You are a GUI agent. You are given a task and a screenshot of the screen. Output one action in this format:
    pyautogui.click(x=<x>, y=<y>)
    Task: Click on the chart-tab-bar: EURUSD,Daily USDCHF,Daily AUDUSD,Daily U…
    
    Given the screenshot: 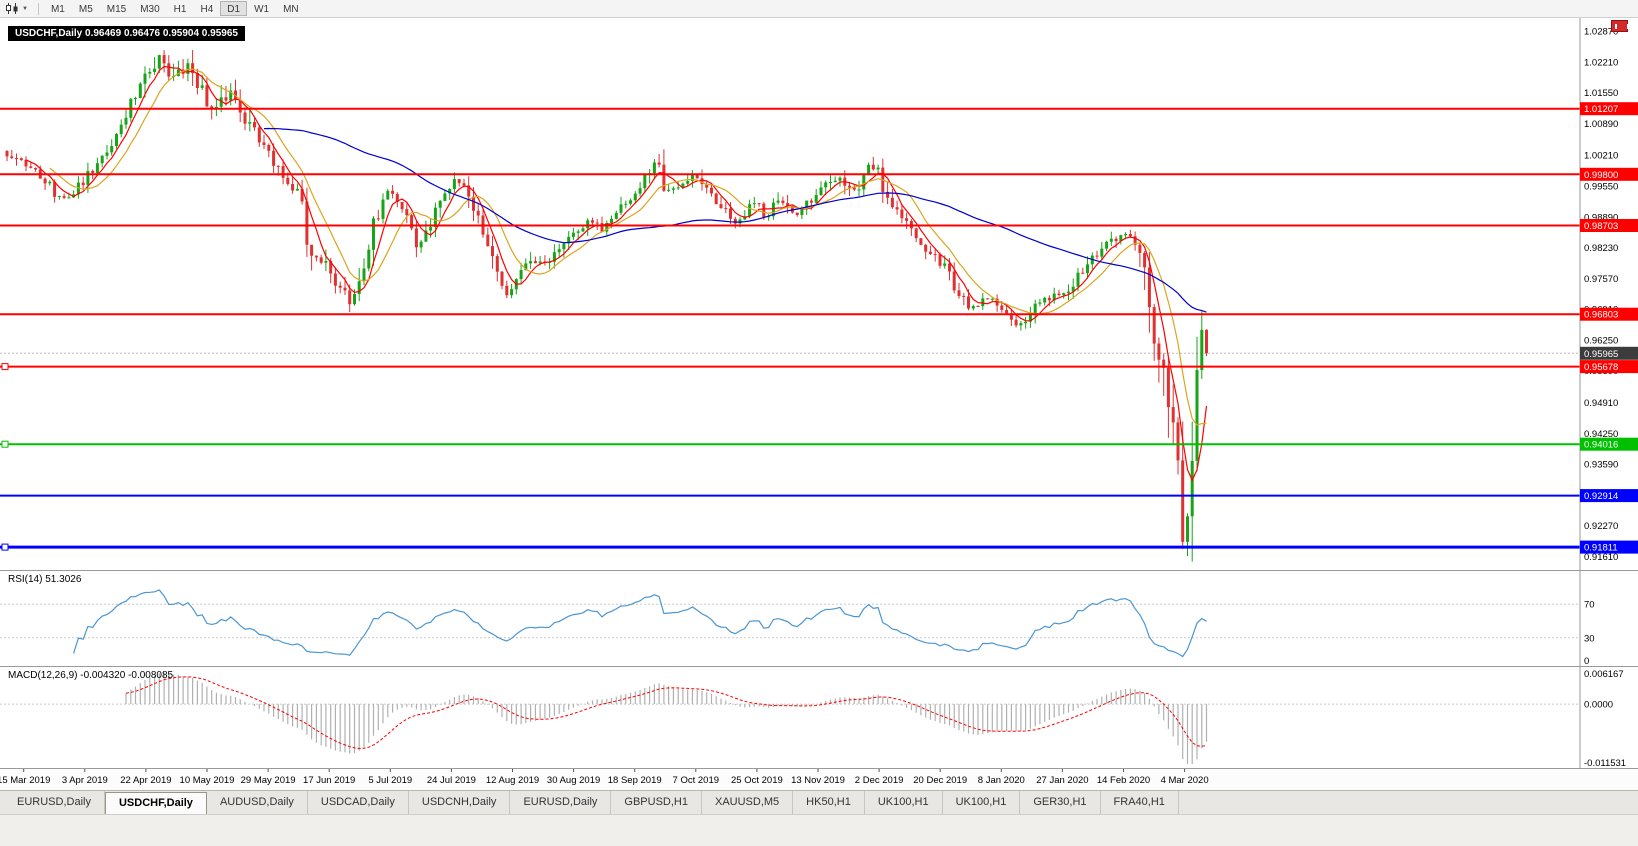 What is the action you would take?
    pyautogui.click(x=819, y=802)
    